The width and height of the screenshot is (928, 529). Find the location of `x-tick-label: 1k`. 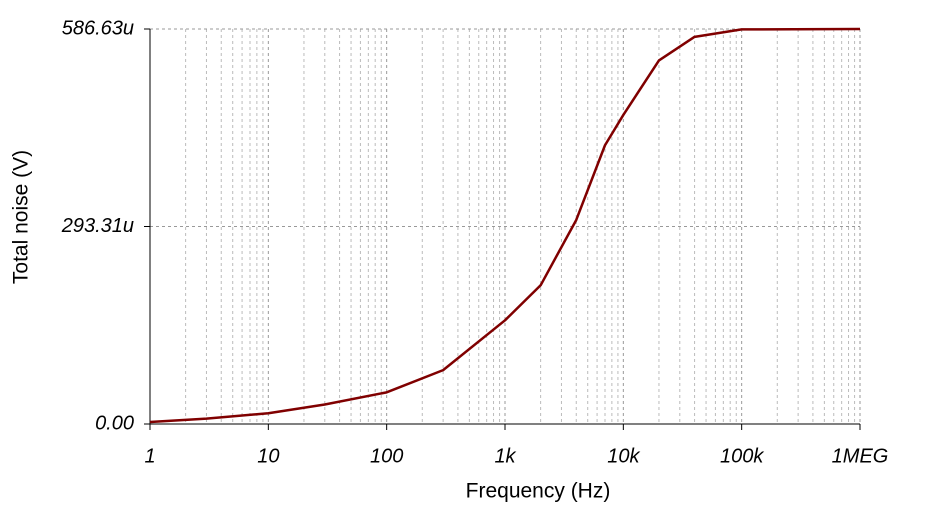

x-tick-label: 1k is located at coordinates (505, 456).